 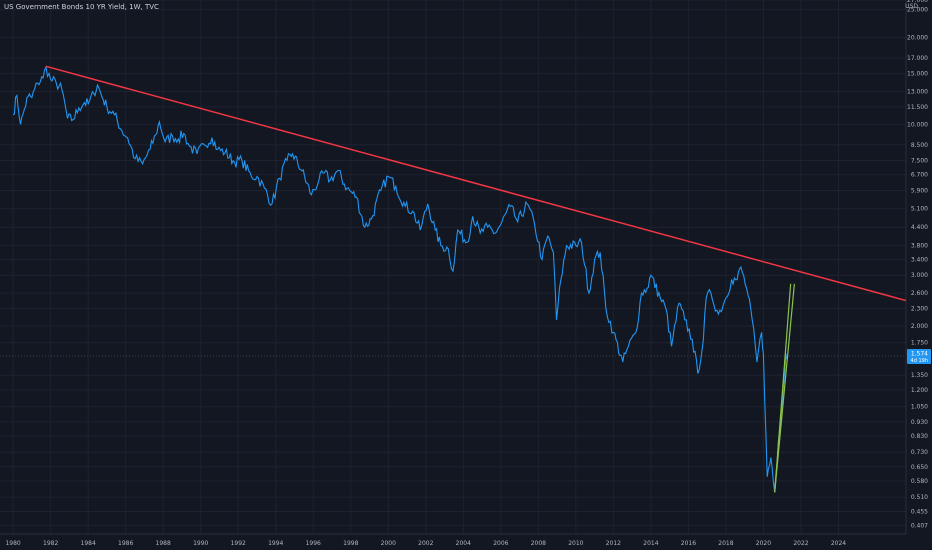 What do you see at coordinates (12, 543) in the screenshot?
I see `x-tick-label: 1980` at bounding box center [12, 543].